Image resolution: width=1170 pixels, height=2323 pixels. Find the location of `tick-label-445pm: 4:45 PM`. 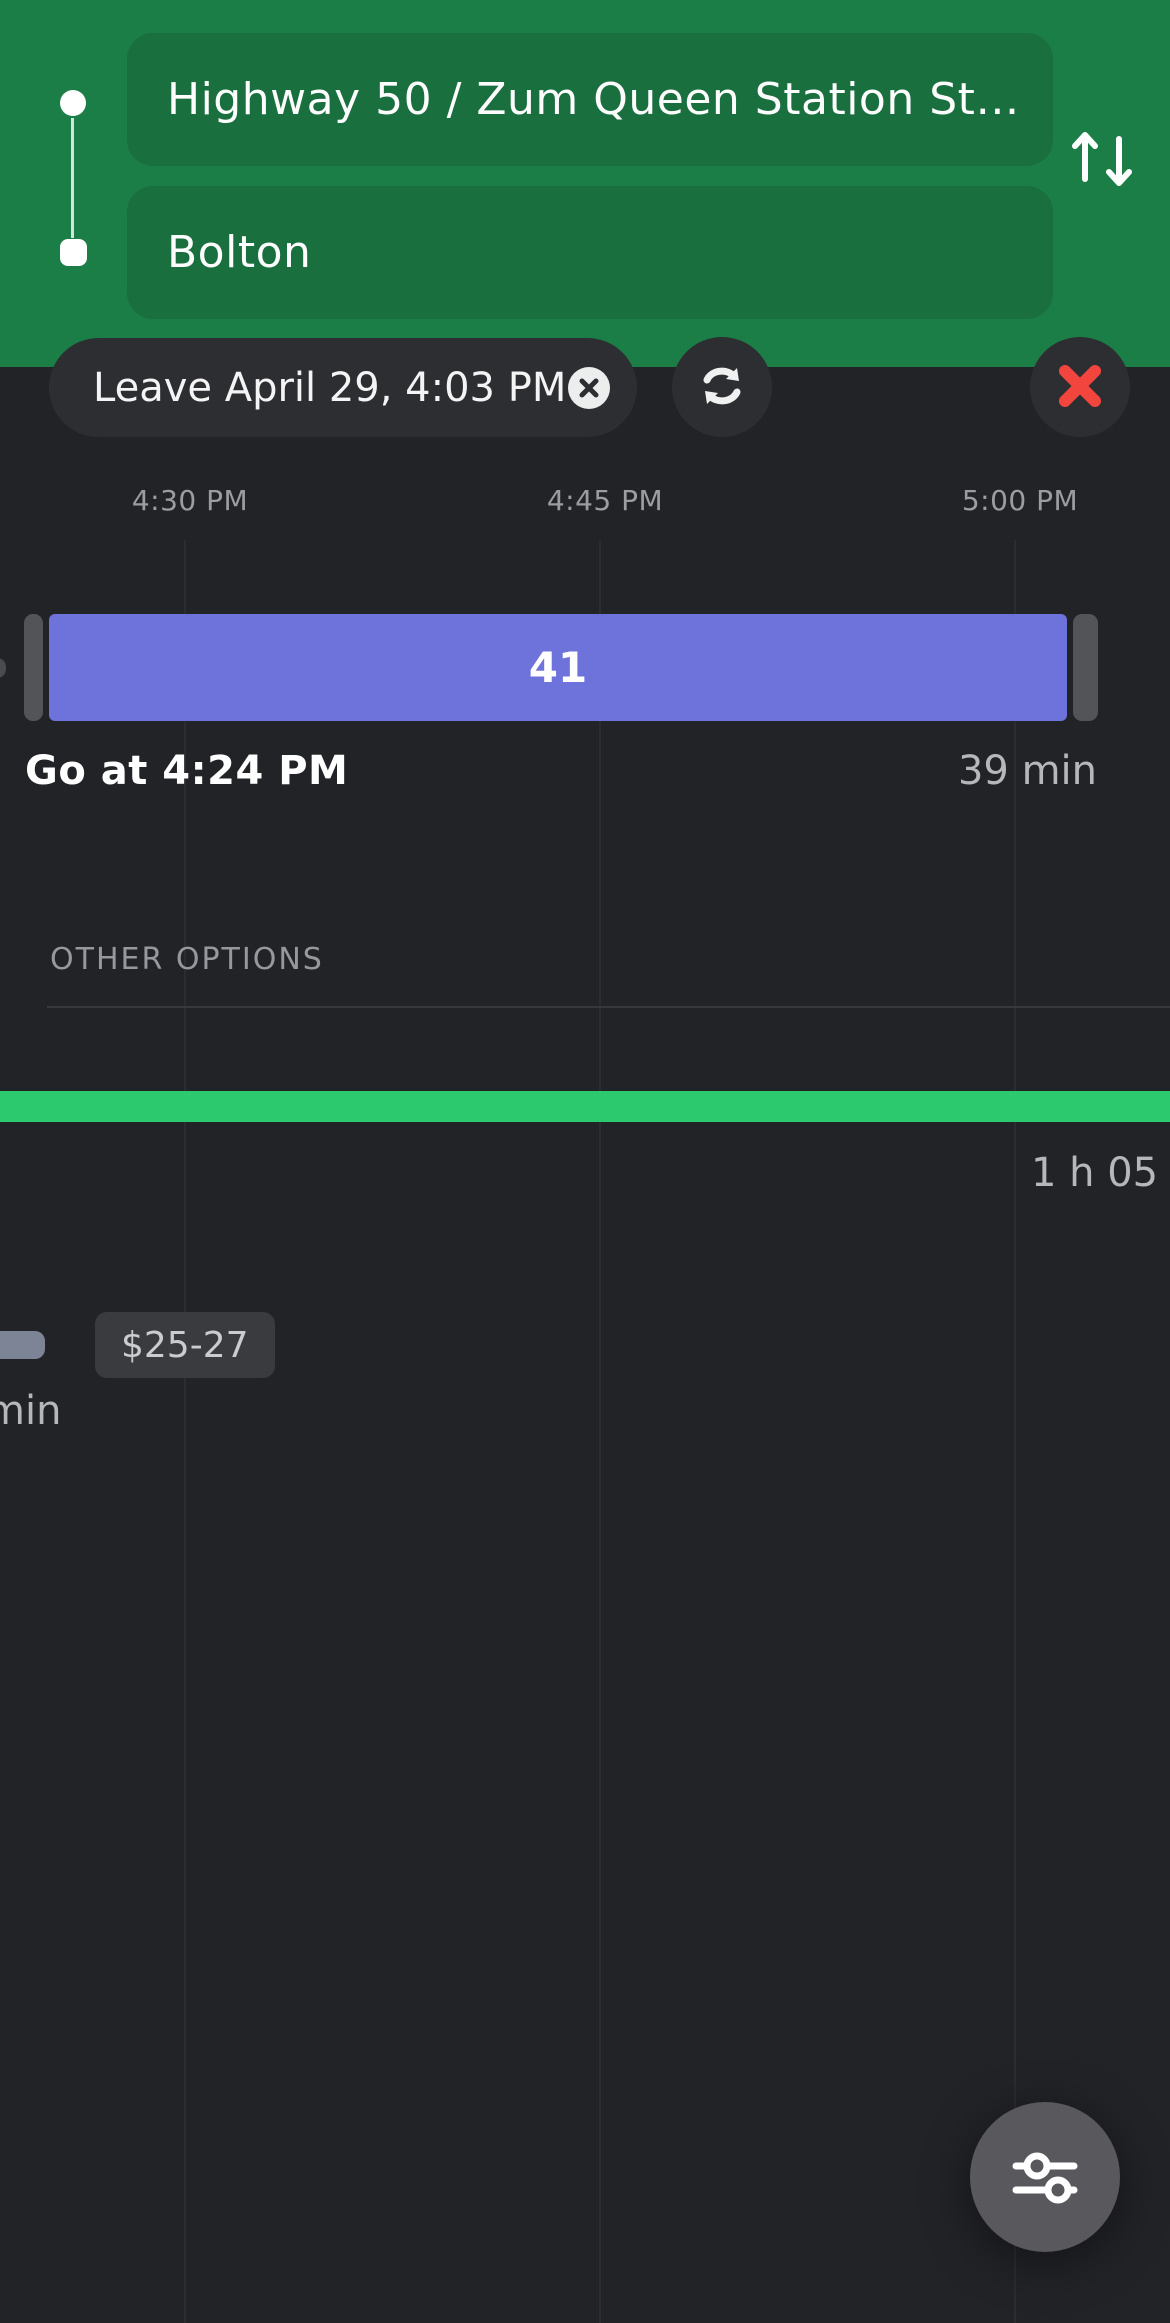

tick-label-445pm: 4:45 PM is located at coordinates (605, 500).